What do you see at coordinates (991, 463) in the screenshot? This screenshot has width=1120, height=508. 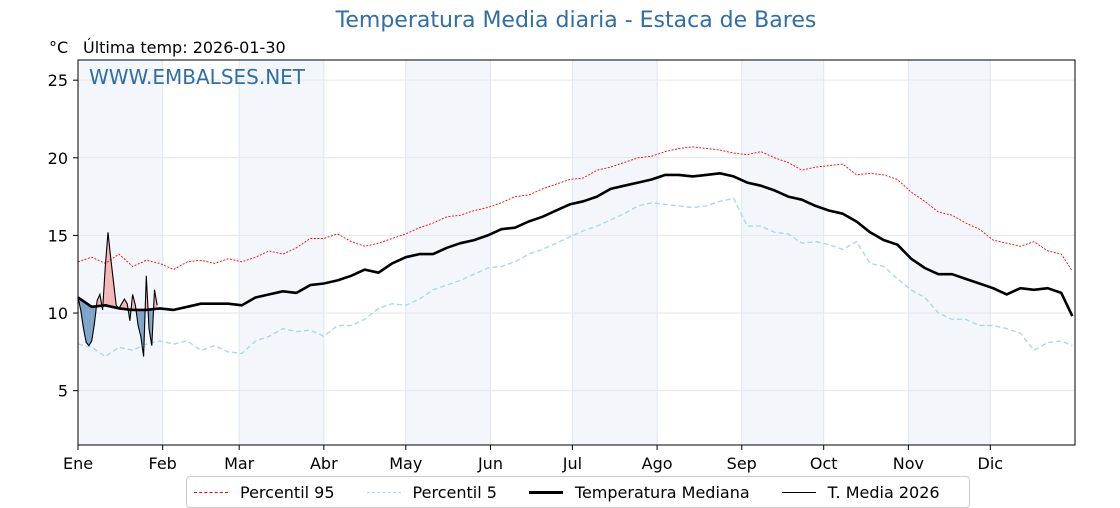 I see `x-tick-label-dic: Dic` at bounding box center [991, 463].